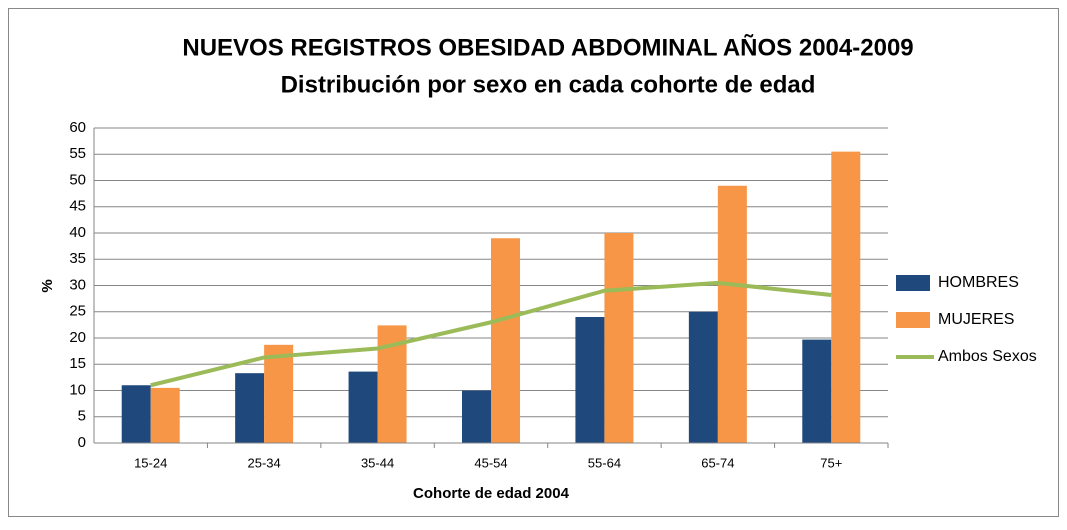 This screenshot has width=1067, height=530. What do you see at coordinates (77, 337) in the screenshot?
I see `y-tick-label: 20` at bounding box center [77, 337].